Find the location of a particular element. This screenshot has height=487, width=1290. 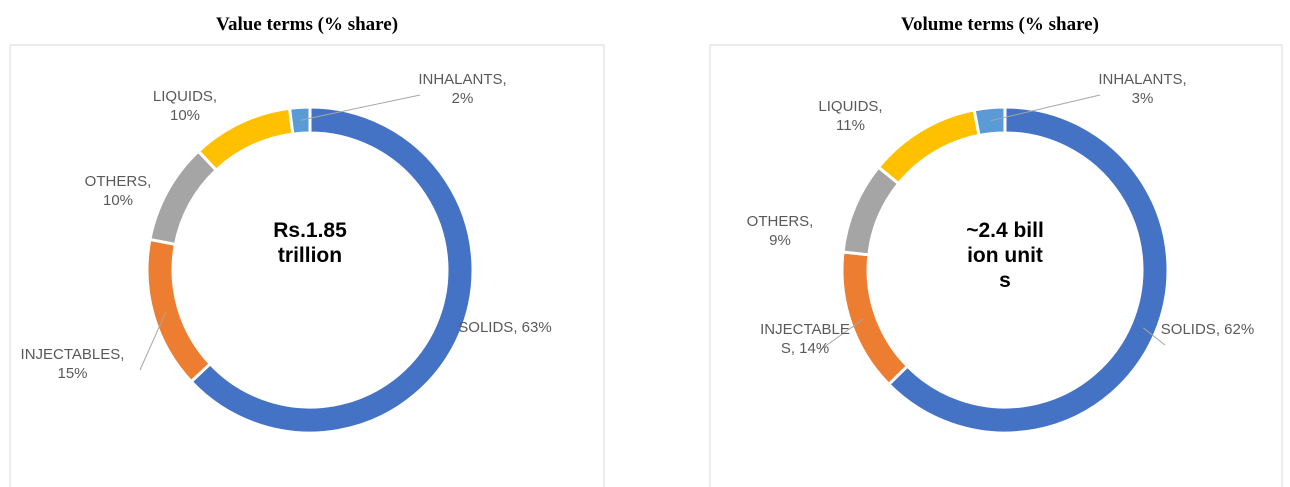

data-label-box: OTHERS, 9% is located at coordinates (780, 231).